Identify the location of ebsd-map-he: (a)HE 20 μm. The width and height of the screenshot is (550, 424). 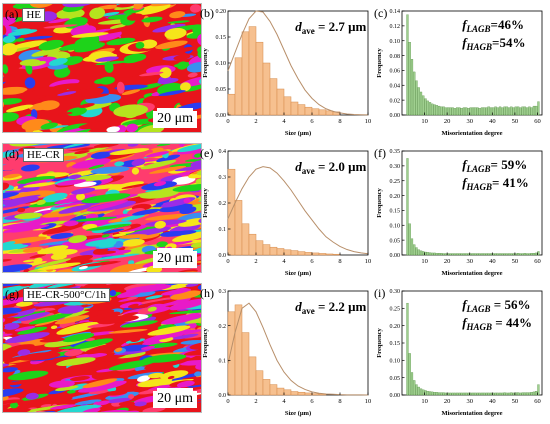
(102, 68).